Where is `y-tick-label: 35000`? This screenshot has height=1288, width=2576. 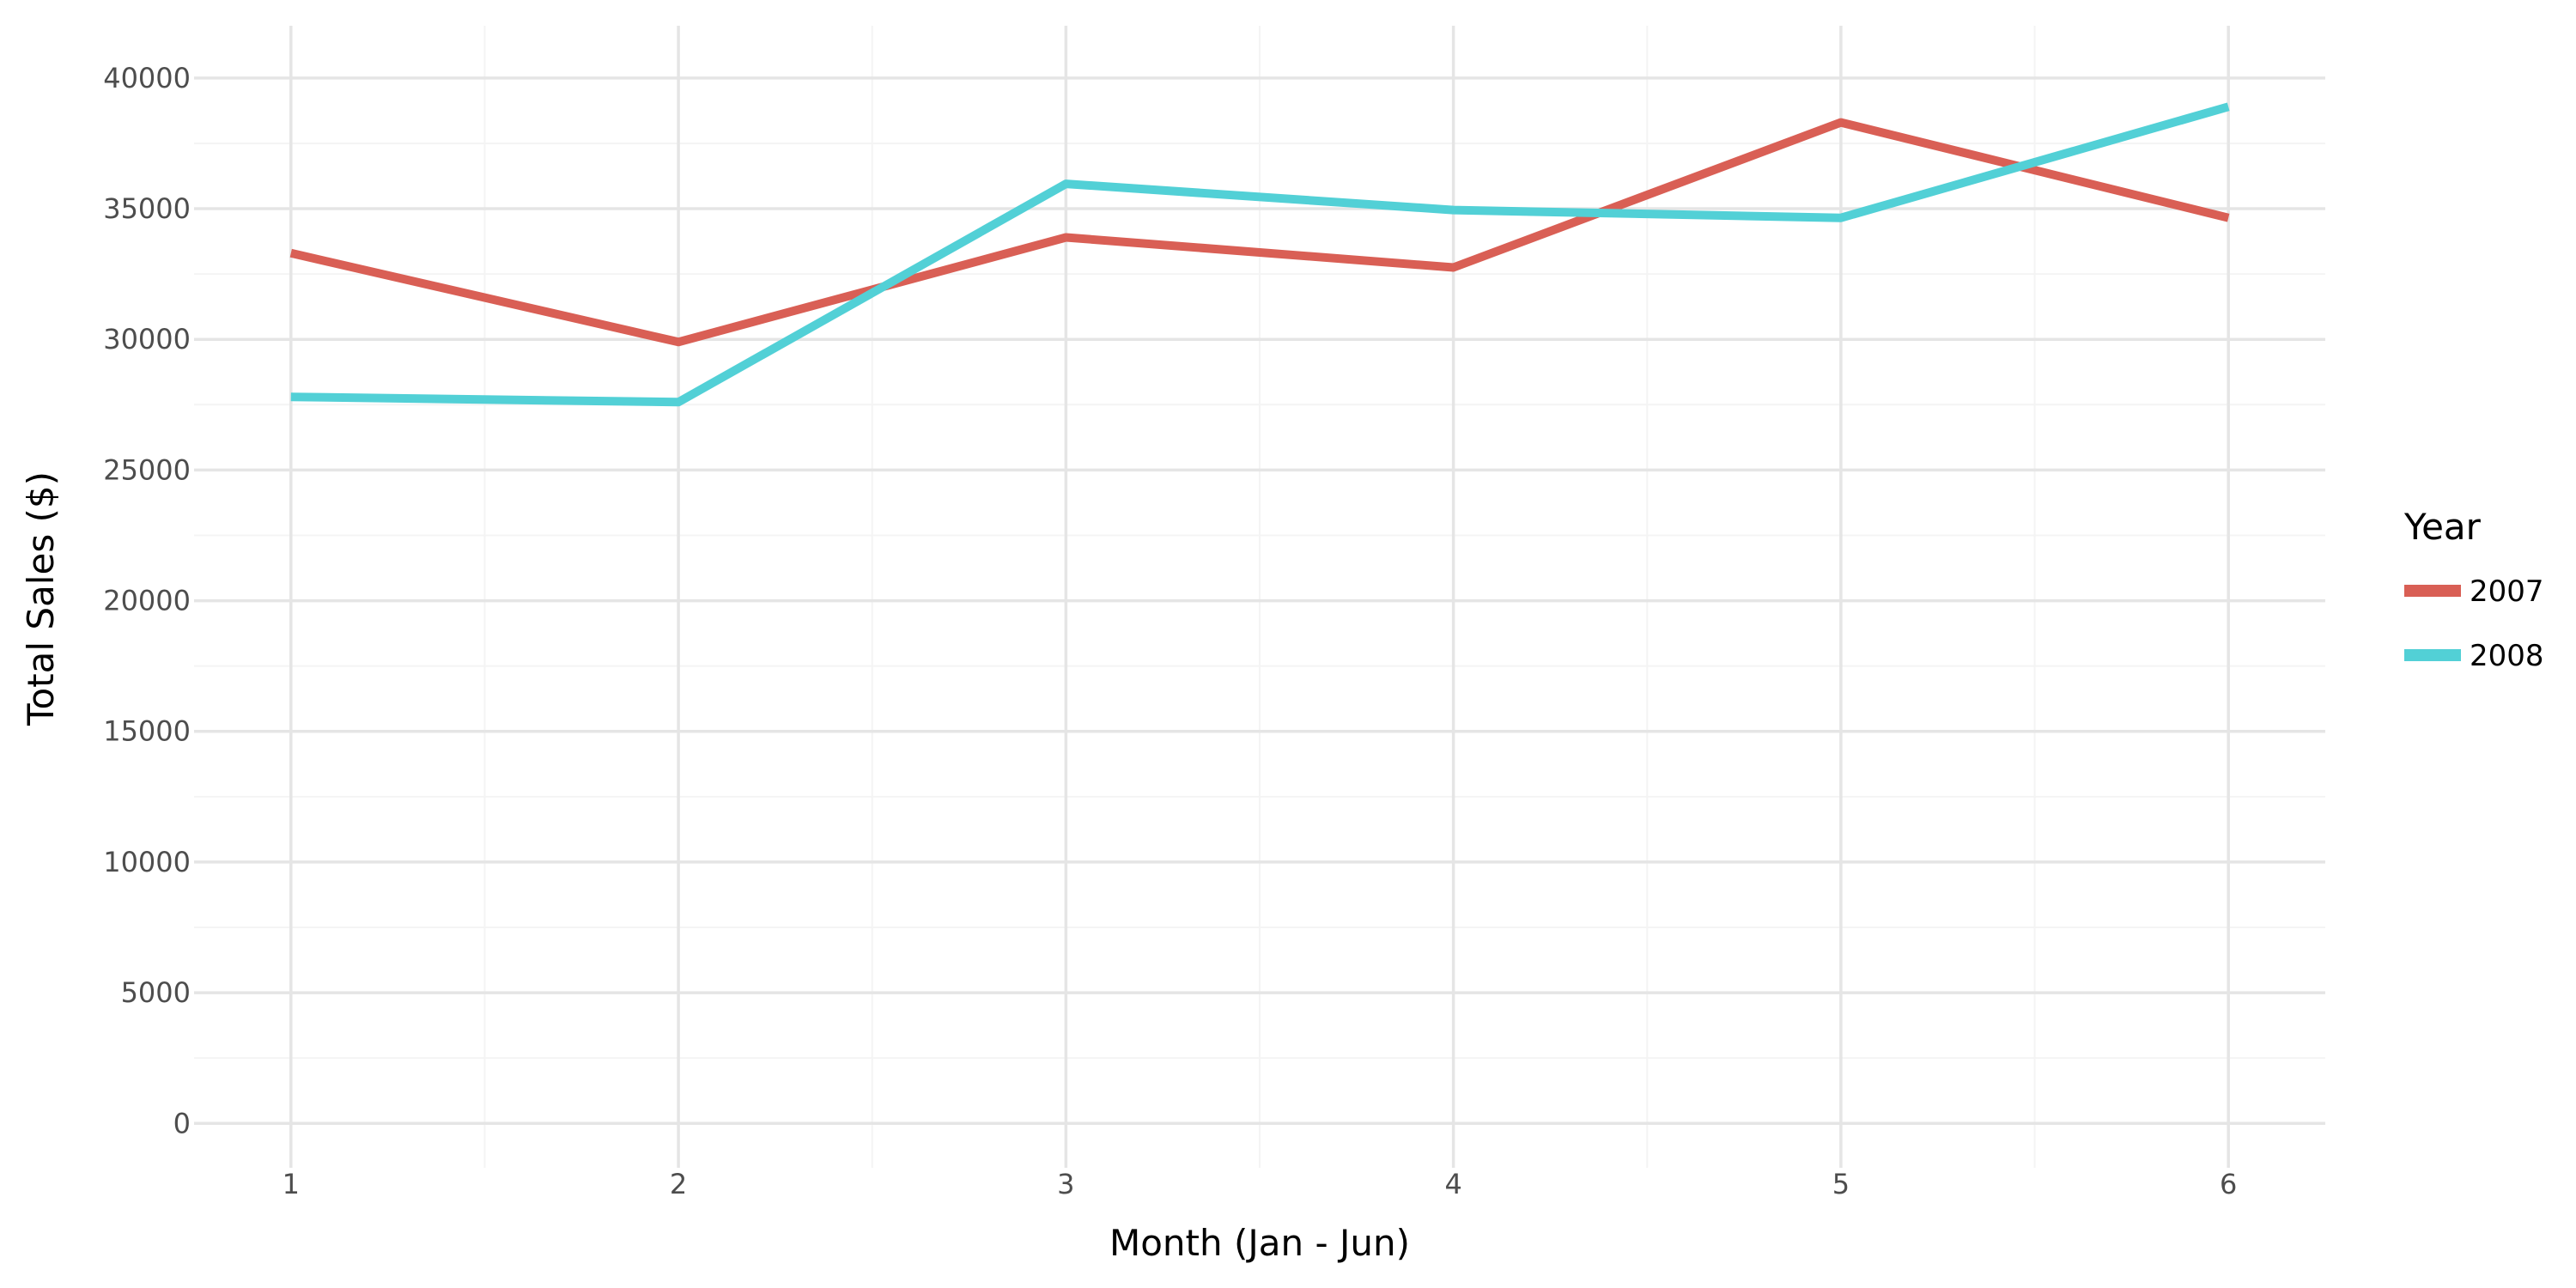 y-tick-label: 35000 is located at coordinates (147, 208).